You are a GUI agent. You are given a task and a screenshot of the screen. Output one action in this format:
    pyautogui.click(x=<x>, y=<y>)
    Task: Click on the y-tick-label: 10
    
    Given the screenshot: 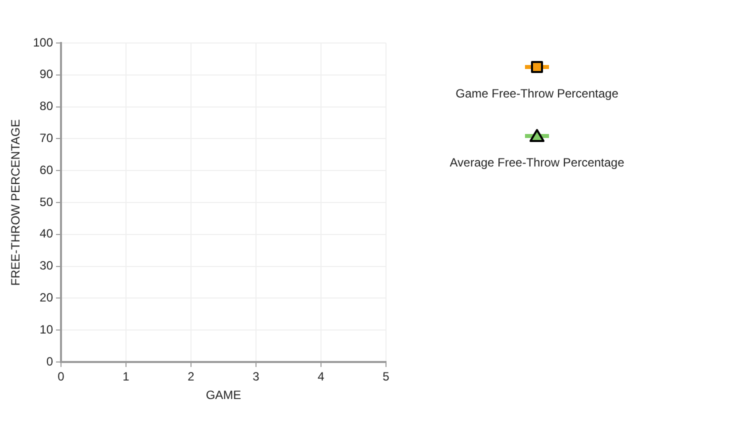 What is the action you would take?
    pyautogui.click(x=47, y=329)
    